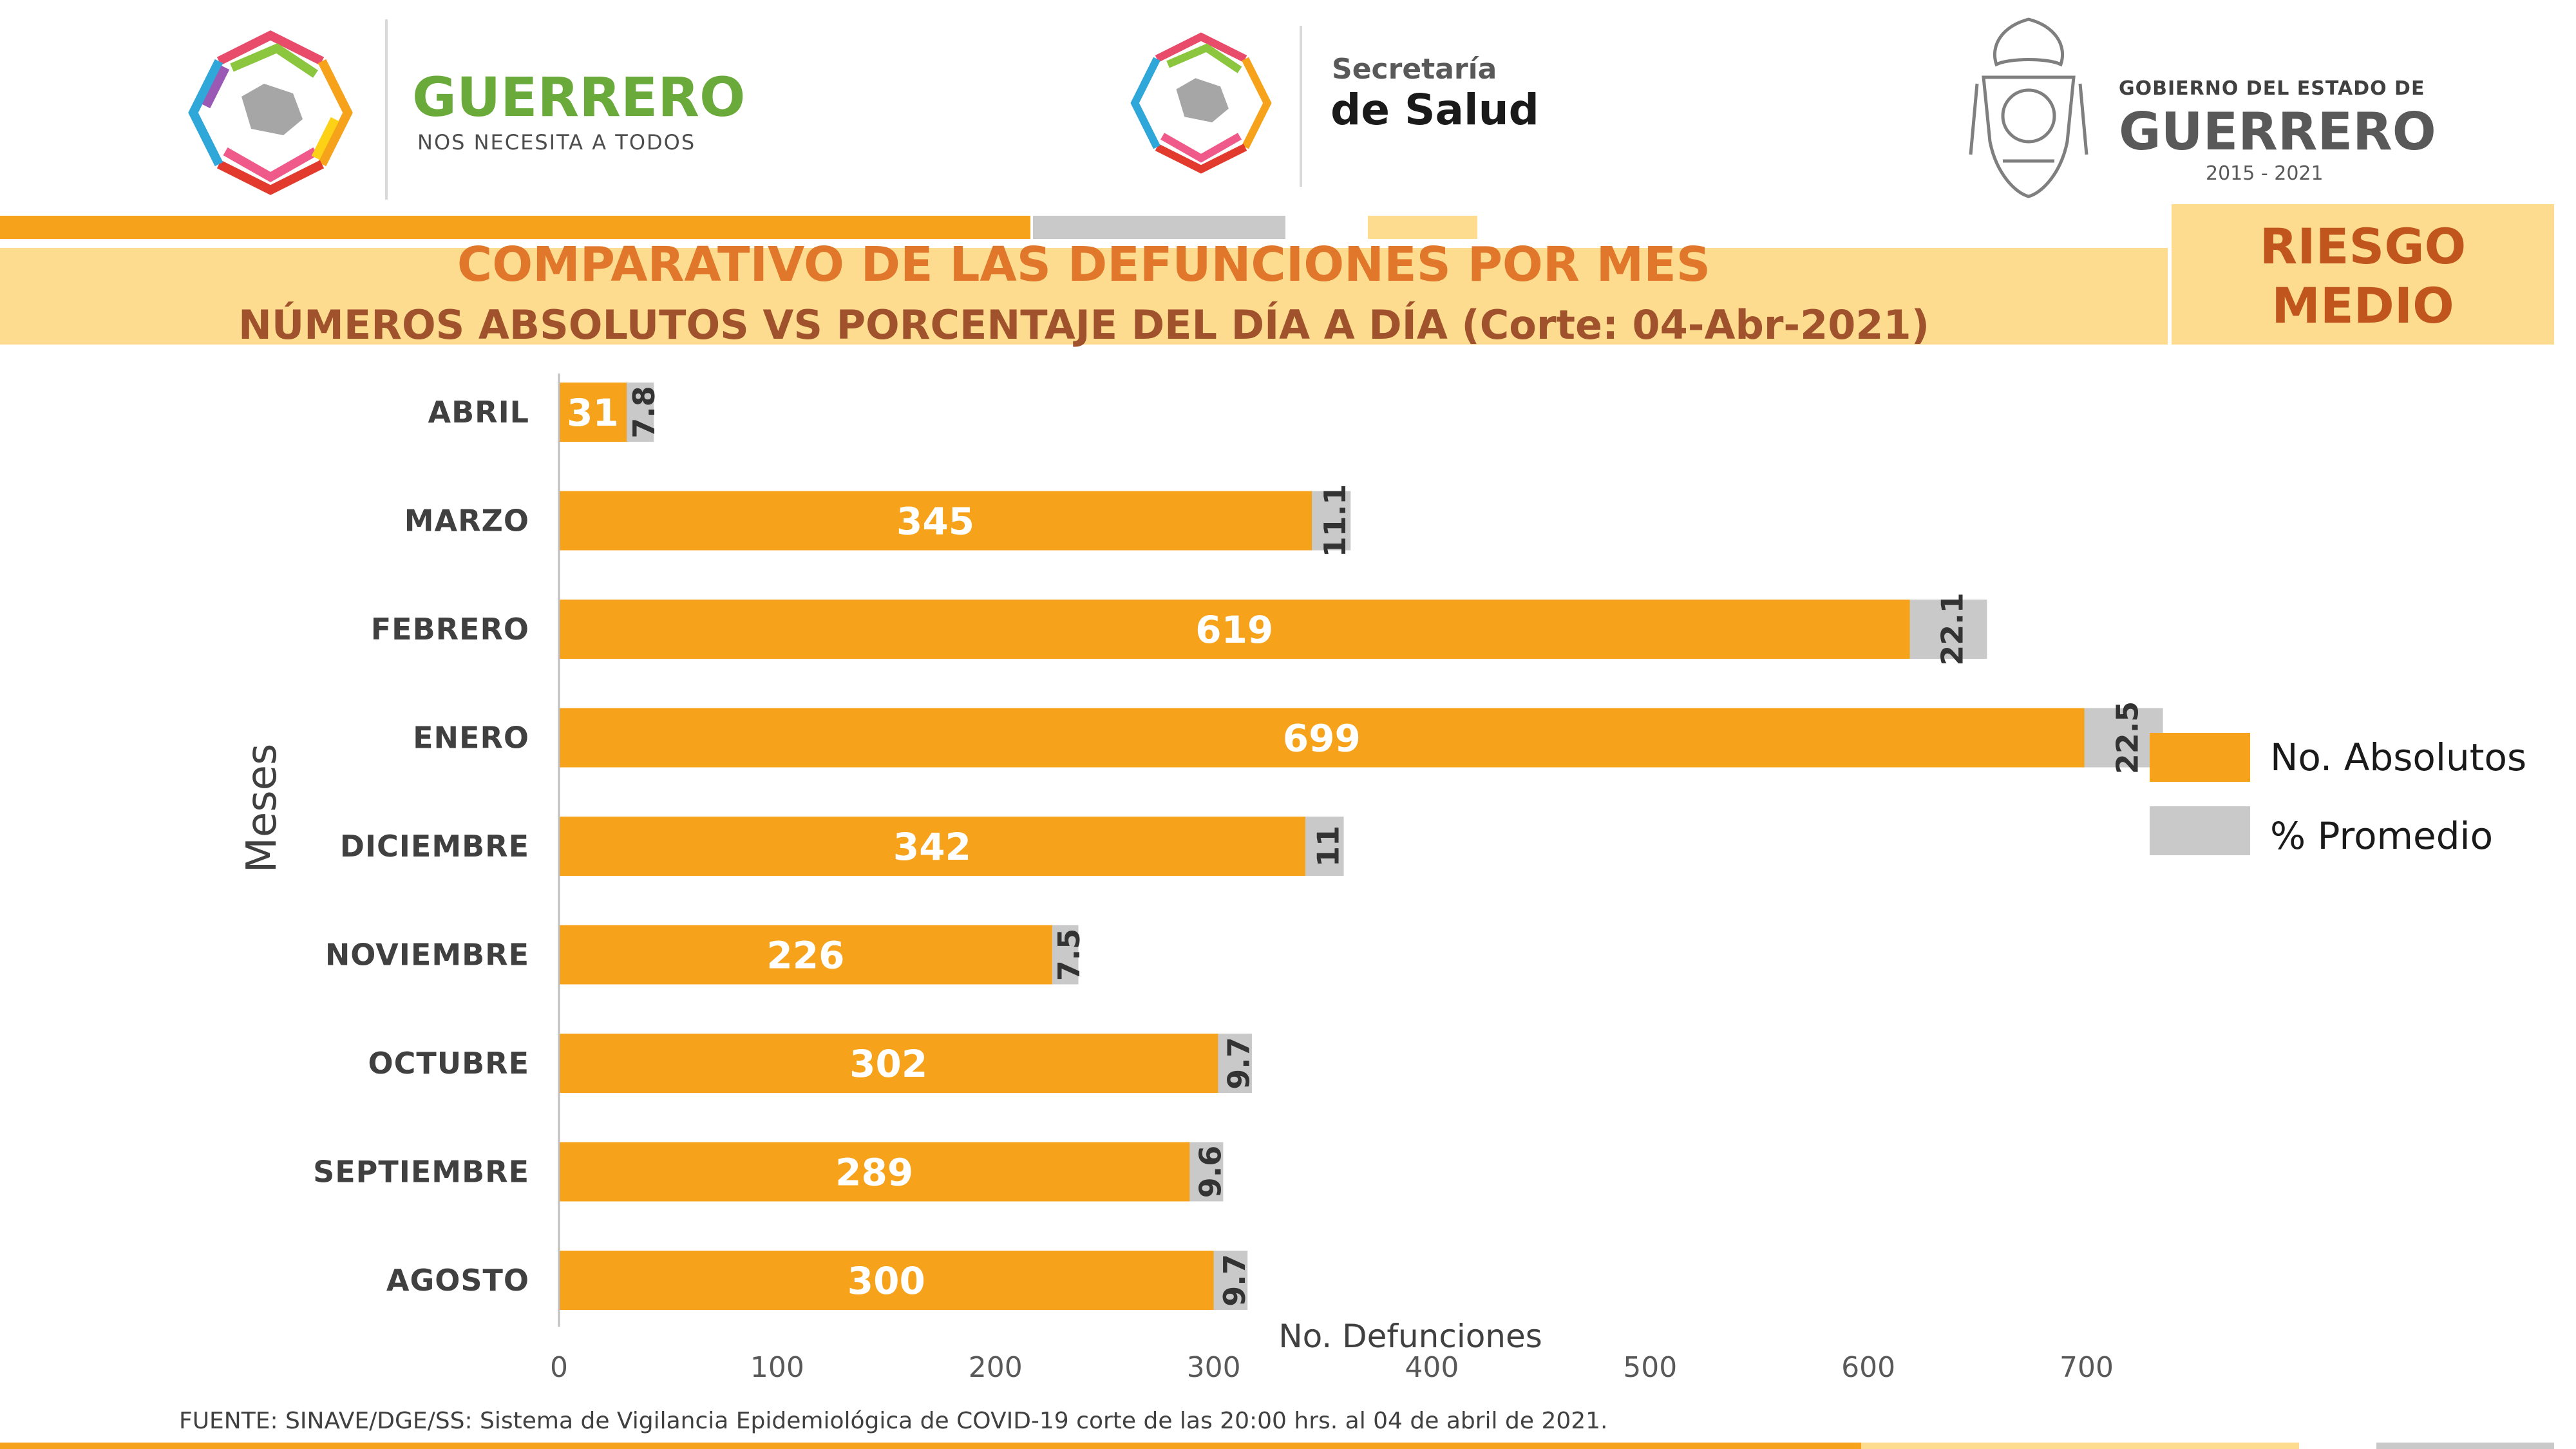  What do you see at coordinates (1214, 1368) in the screenshot?
I see `x-tick-label: 300` at bounding box center [1214, 1368].